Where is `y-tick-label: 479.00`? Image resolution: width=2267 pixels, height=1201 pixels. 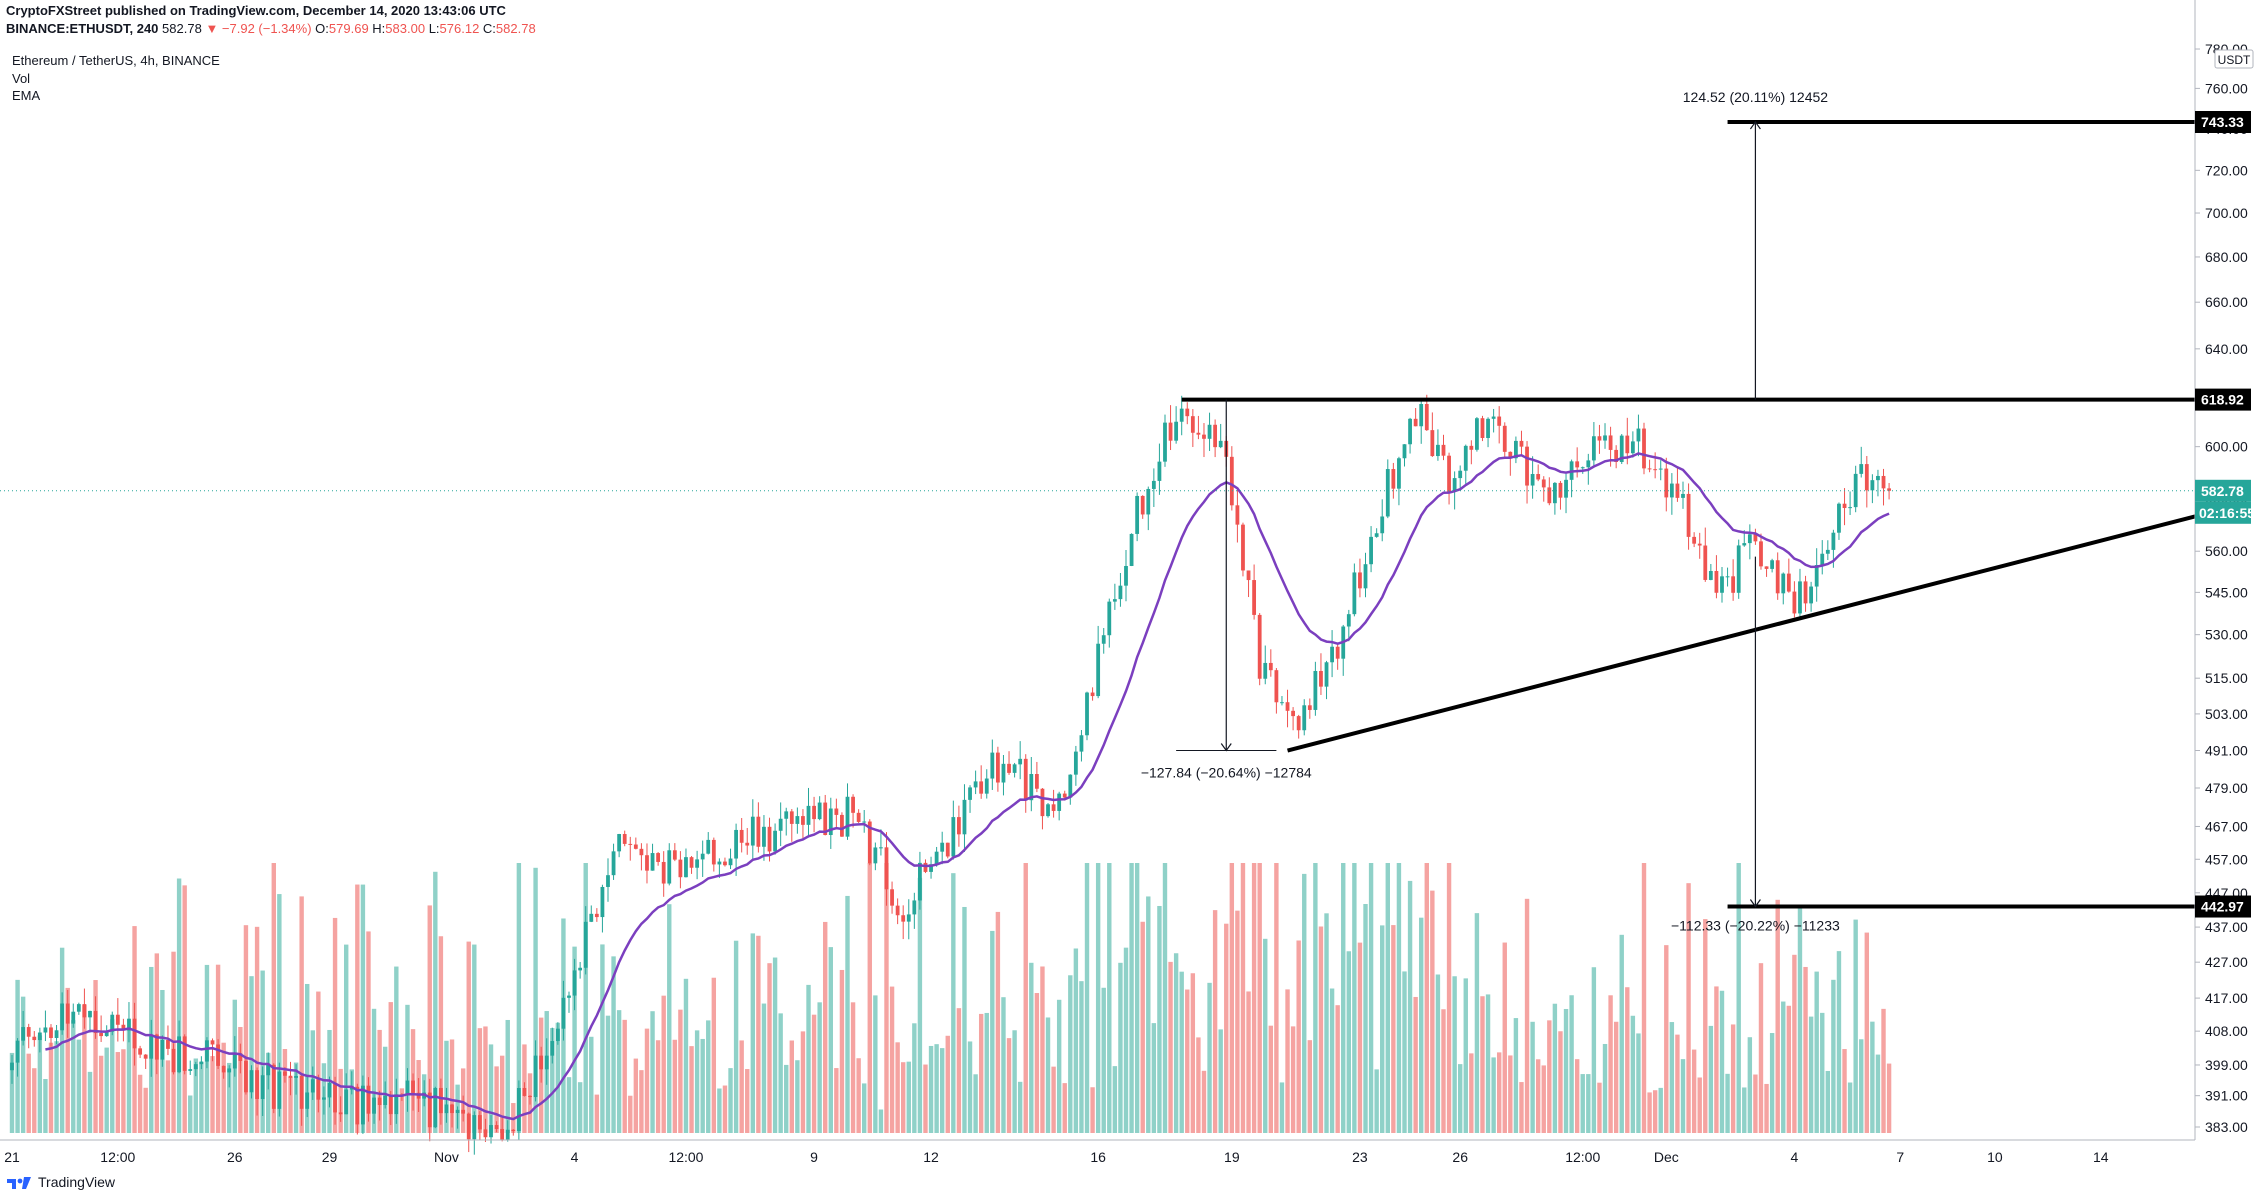 y-tick-label: 479.00 is located at coordinates (2226, 788).